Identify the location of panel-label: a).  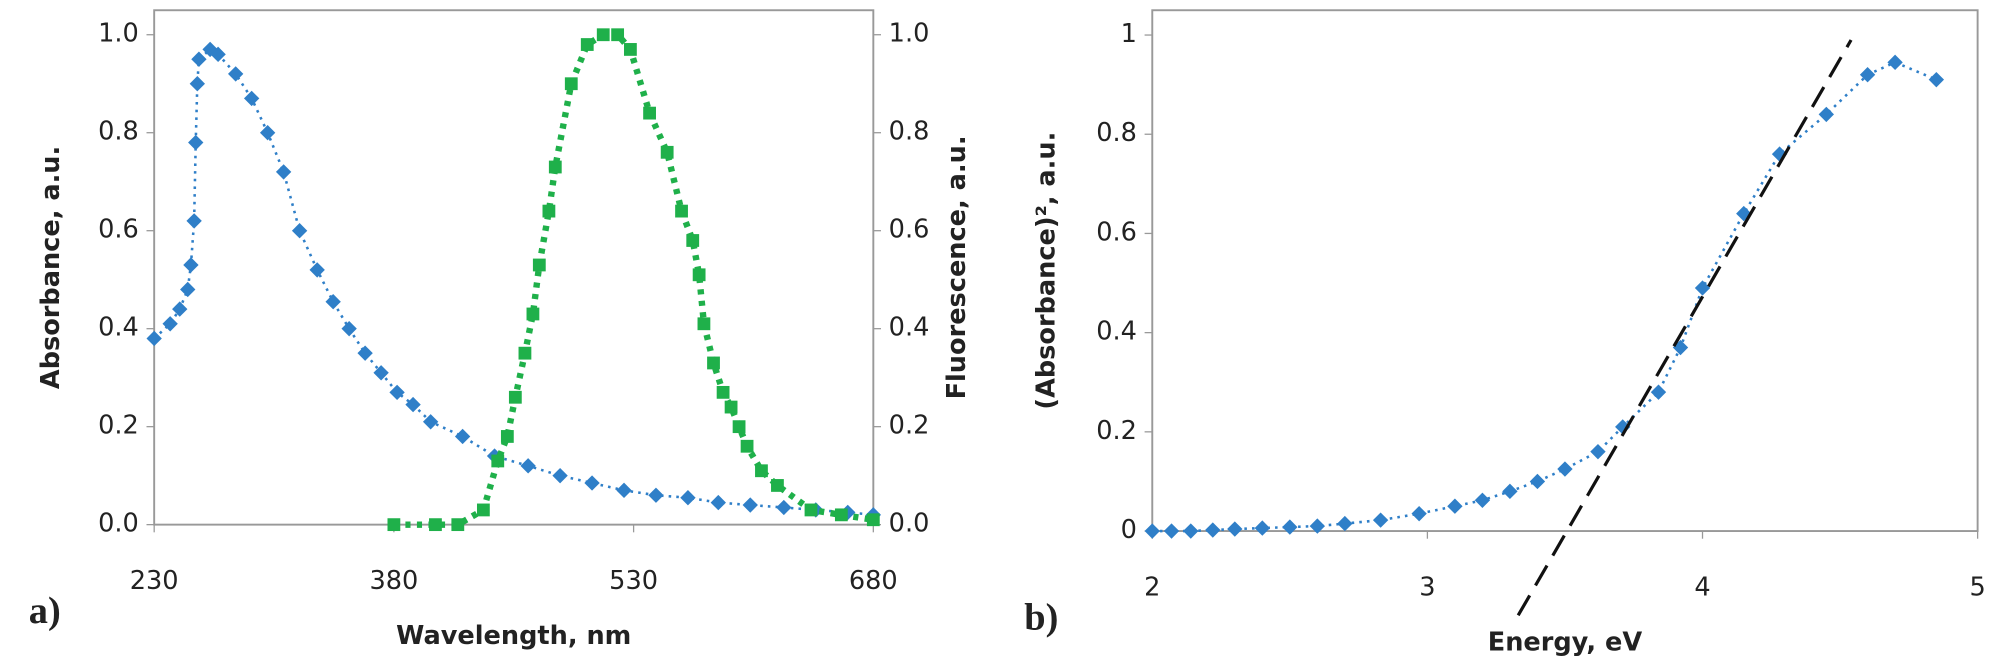
(45, 611).